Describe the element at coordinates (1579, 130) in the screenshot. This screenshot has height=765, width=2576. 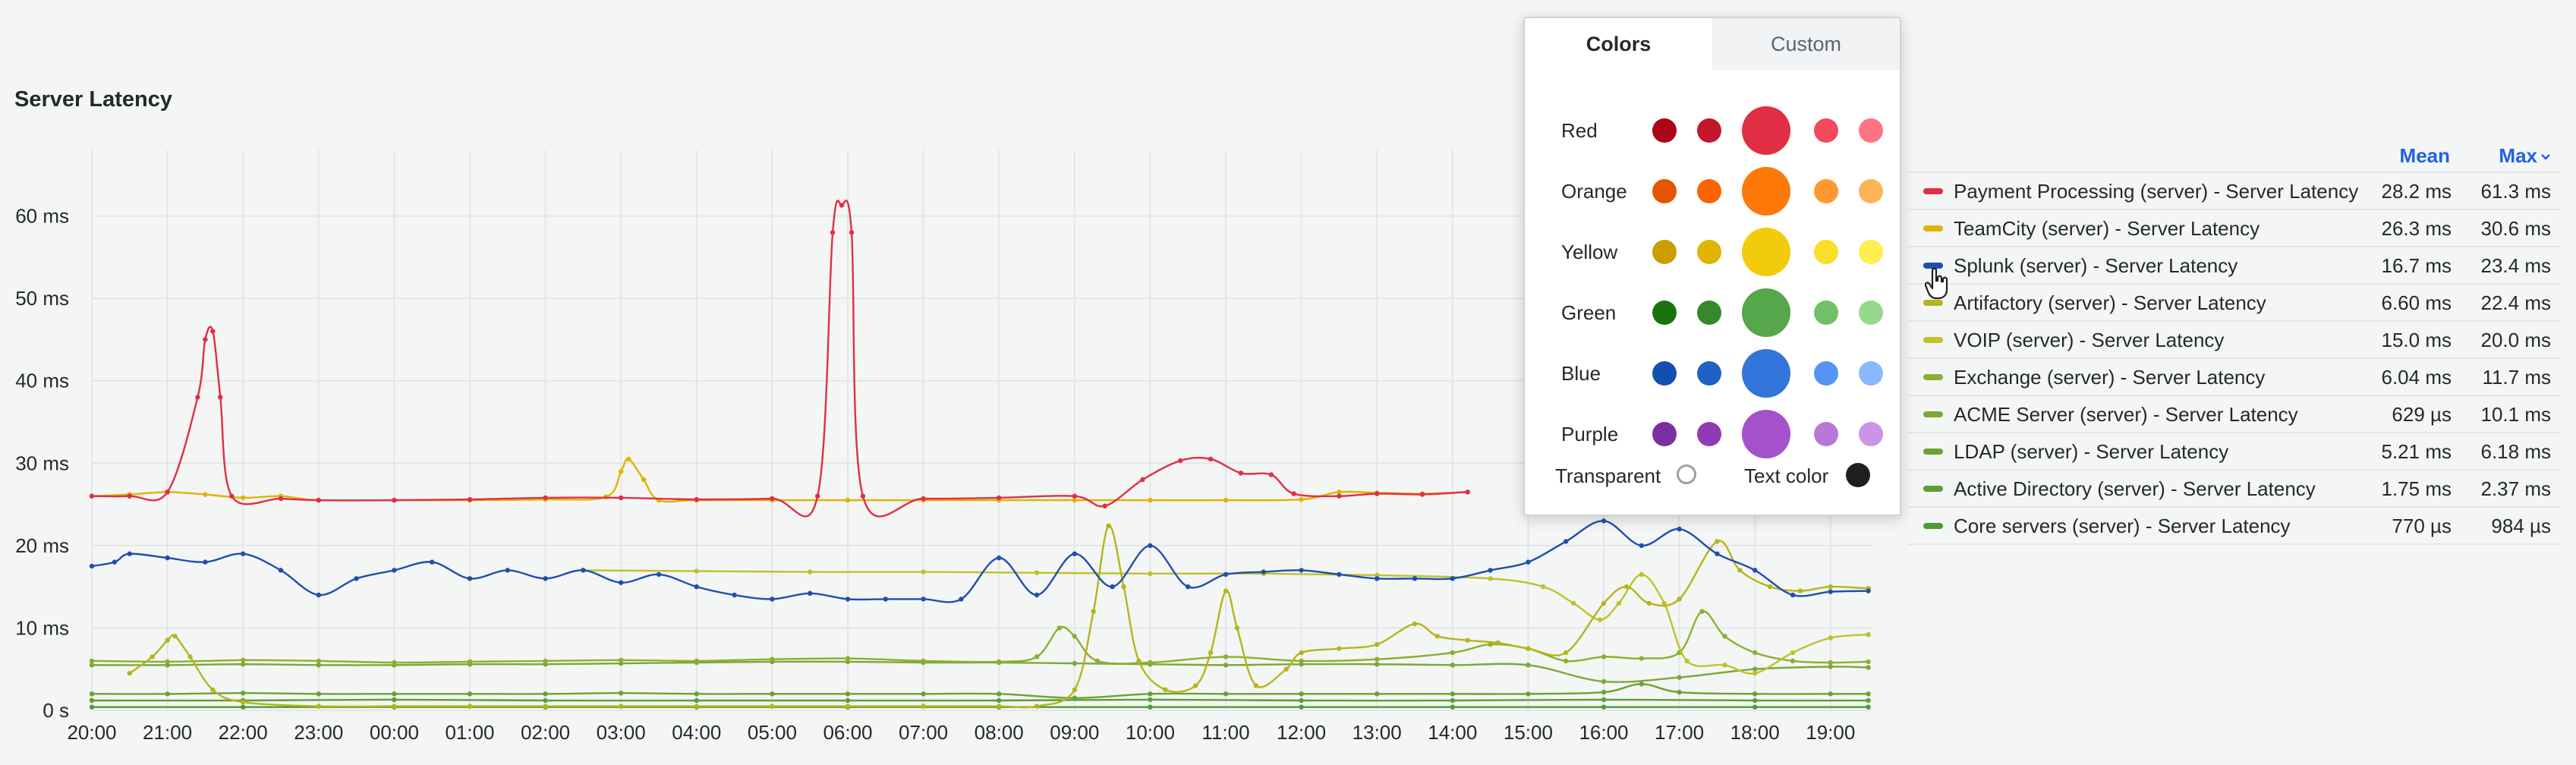
I see `color-row-label: Red` at that location.